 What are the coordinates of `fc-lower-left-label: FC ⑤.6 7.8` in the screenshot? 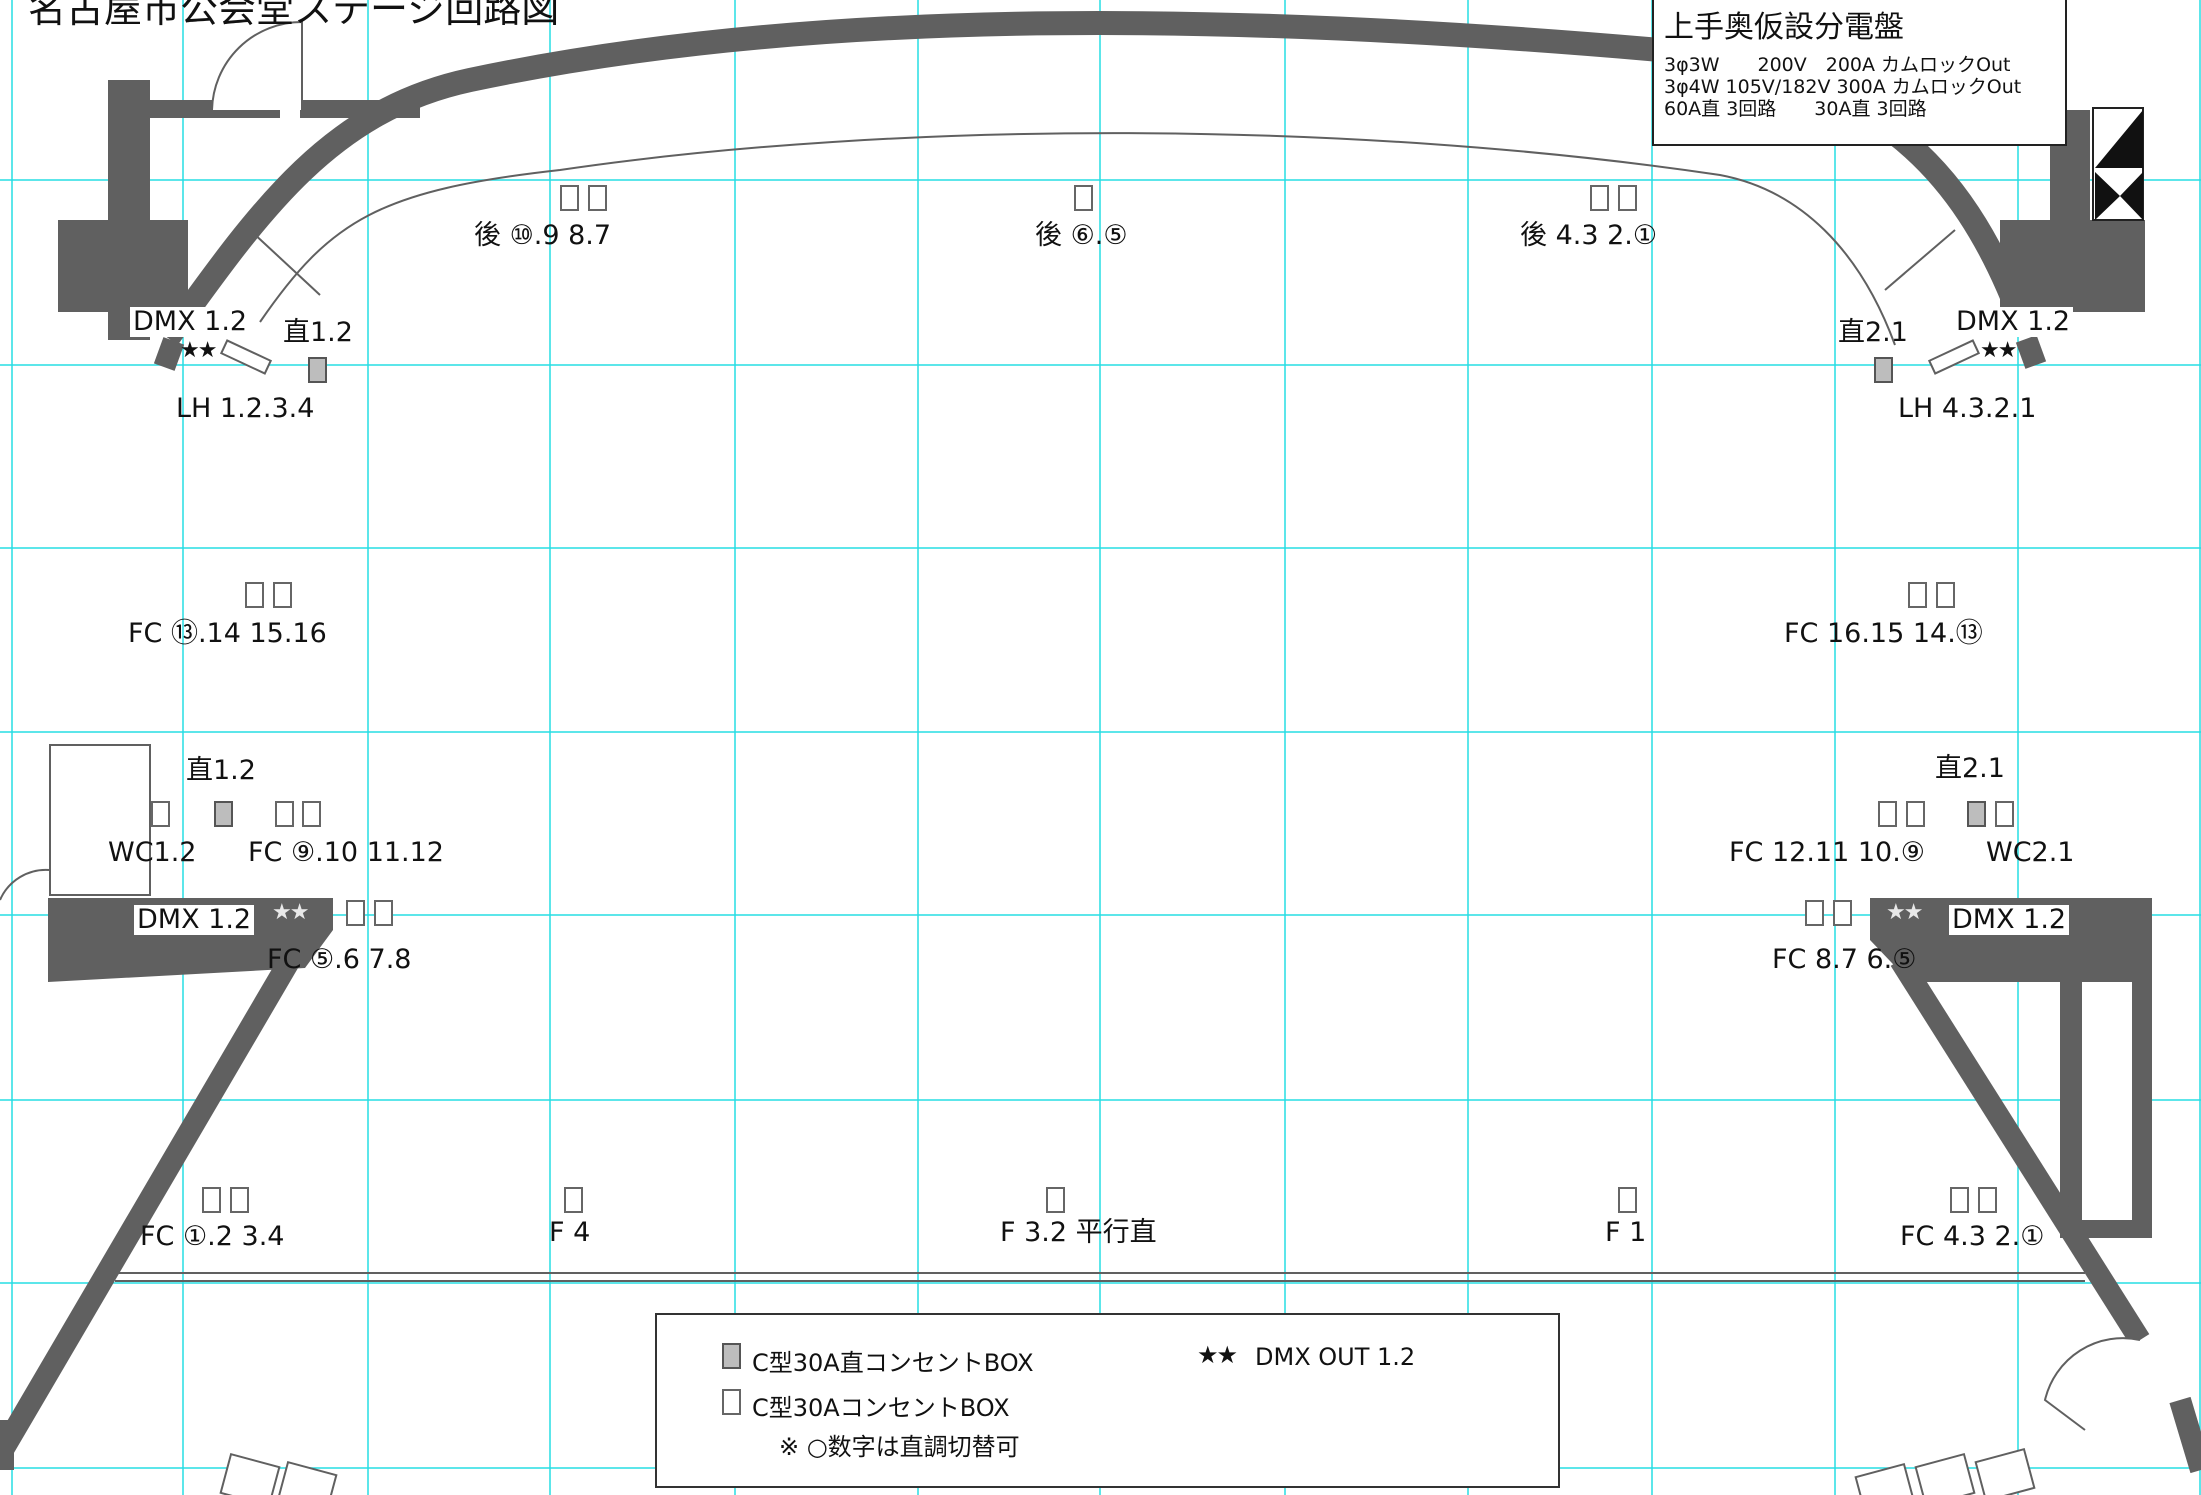 It's located at (339, 959).